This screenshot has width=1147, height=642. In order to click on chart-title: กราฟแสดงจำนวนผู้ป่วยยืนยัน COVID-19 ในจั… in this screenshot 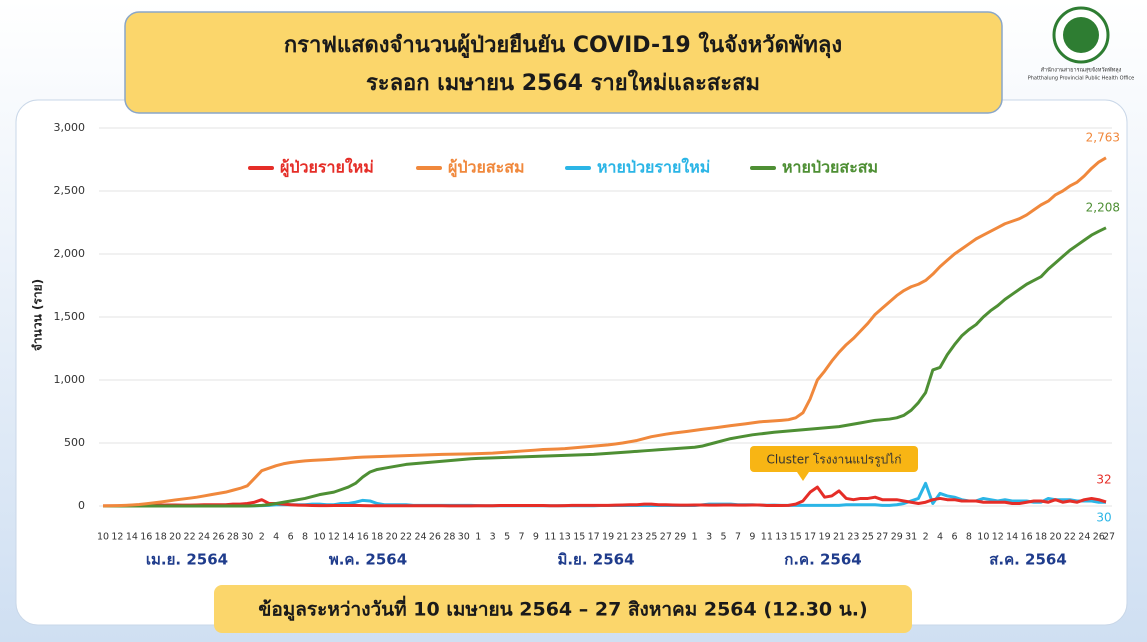, I will do `click(563, 45)`.